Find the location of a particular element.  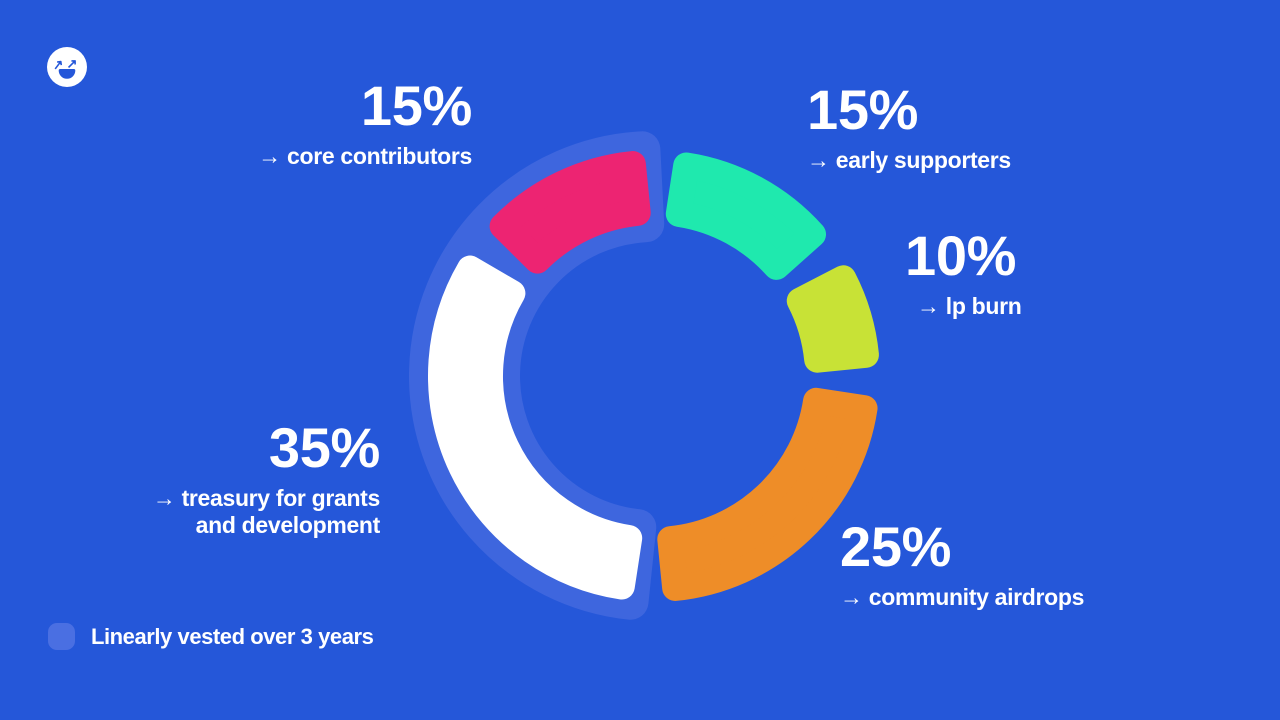

treasury-percent: 35% is located at coordinates (324, 447).